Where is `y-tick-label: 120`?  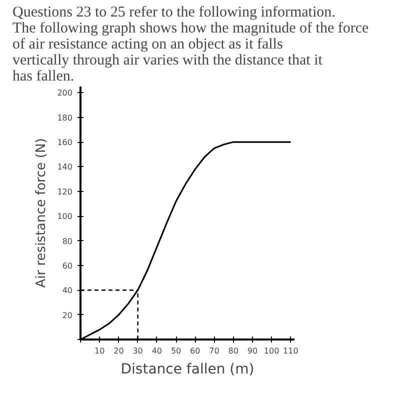
y-tick-label: 120 is located at coordinates (65, 191).